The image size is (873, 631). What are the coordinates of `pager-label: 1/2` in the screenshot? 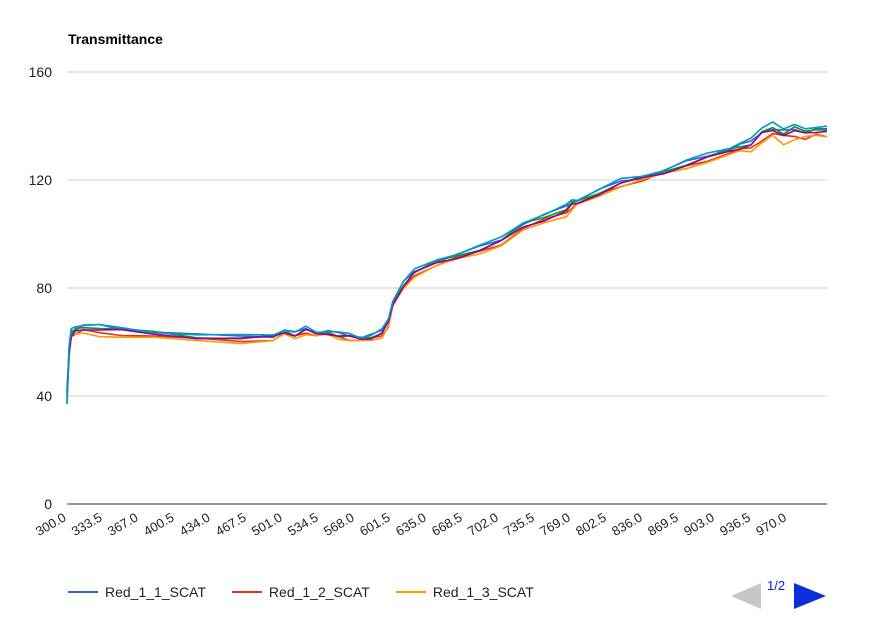 It's located at (776, 585).